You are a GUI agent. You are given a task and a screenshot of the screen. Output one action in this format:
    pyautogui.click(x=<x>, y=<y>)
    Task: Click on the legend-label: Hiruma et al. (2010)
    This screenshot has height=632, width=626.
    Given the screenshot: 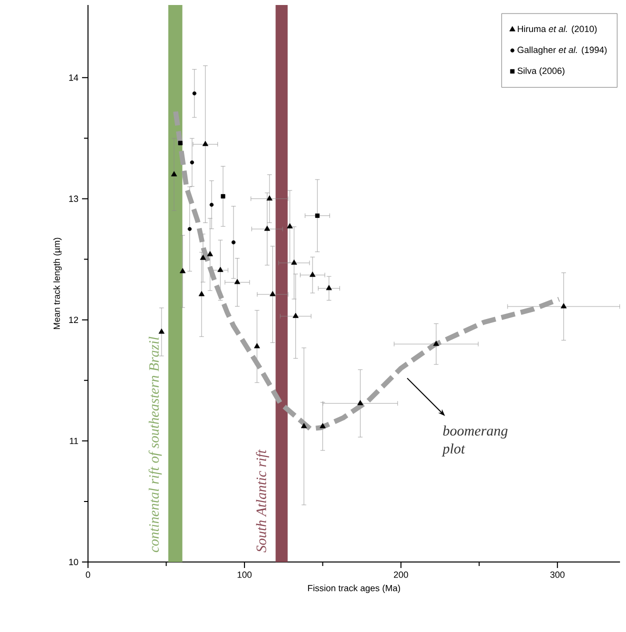 What is the action you would take?
    pyautogui.click(x=557, y=30)
    